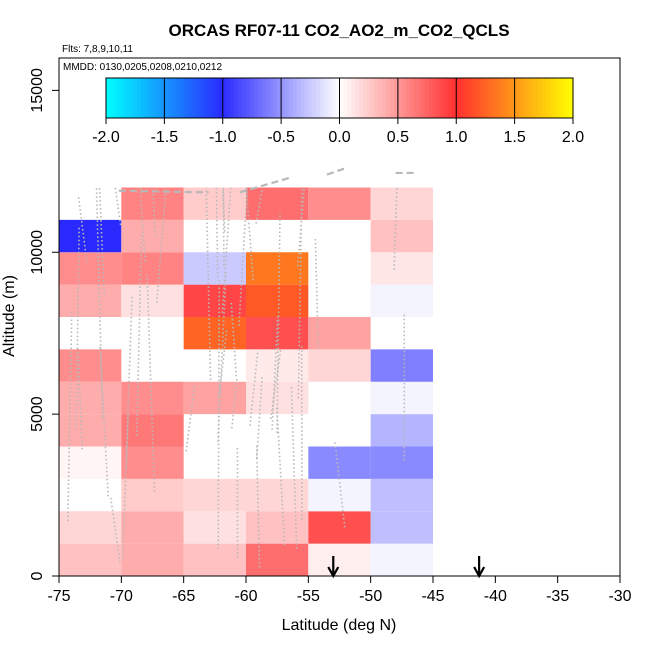  I want to click on flight-track-leg, so click(336, 171).